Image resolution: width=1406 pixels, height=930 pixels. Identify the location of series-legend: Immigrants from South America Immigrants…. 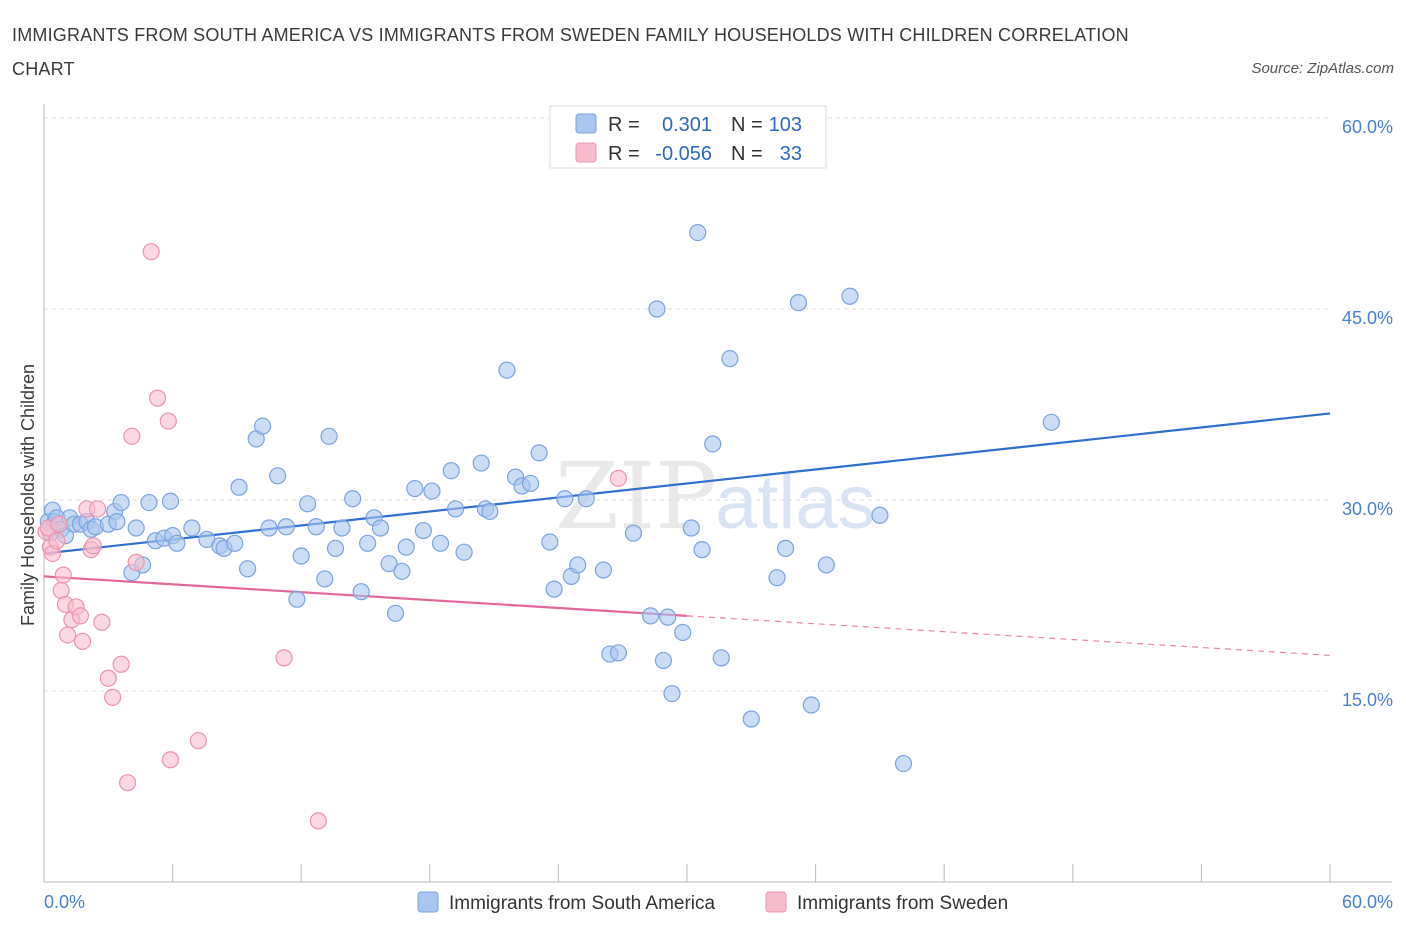
(712, 902).